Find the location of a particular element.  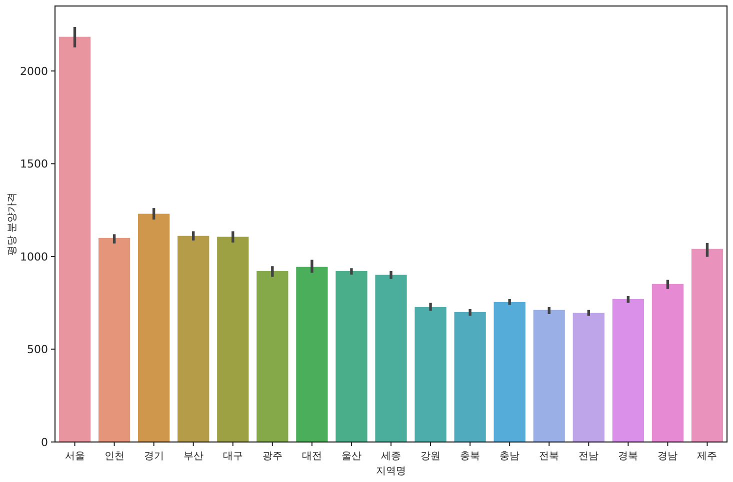

x-tick-label: 대전 is located at coordinates (312, 456).